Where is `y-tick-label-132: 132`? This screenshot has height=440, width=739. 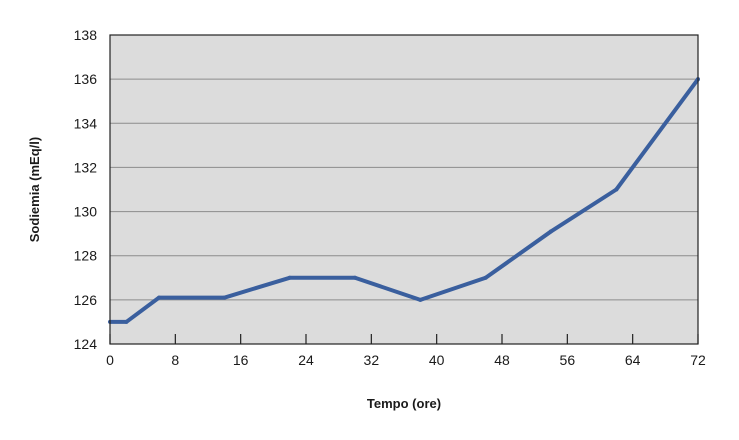
y-tick-label-132: 132 is located at coordinates (86, 167).